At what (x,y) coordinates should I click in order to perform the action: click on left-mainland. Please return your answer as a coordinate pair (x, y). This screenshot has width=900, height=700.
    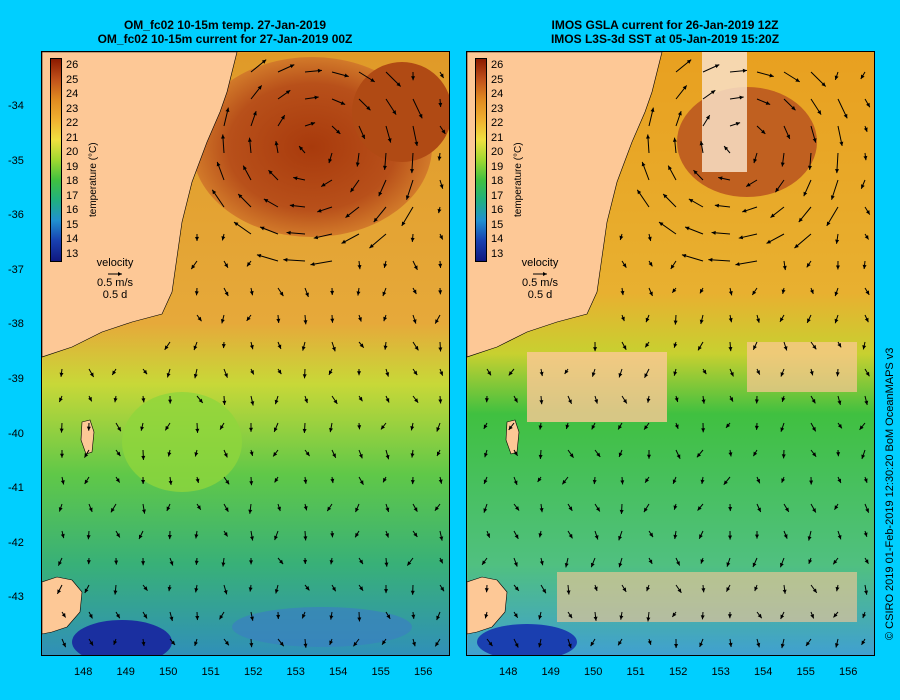
    Looking at the image, I should click on (140, 205).